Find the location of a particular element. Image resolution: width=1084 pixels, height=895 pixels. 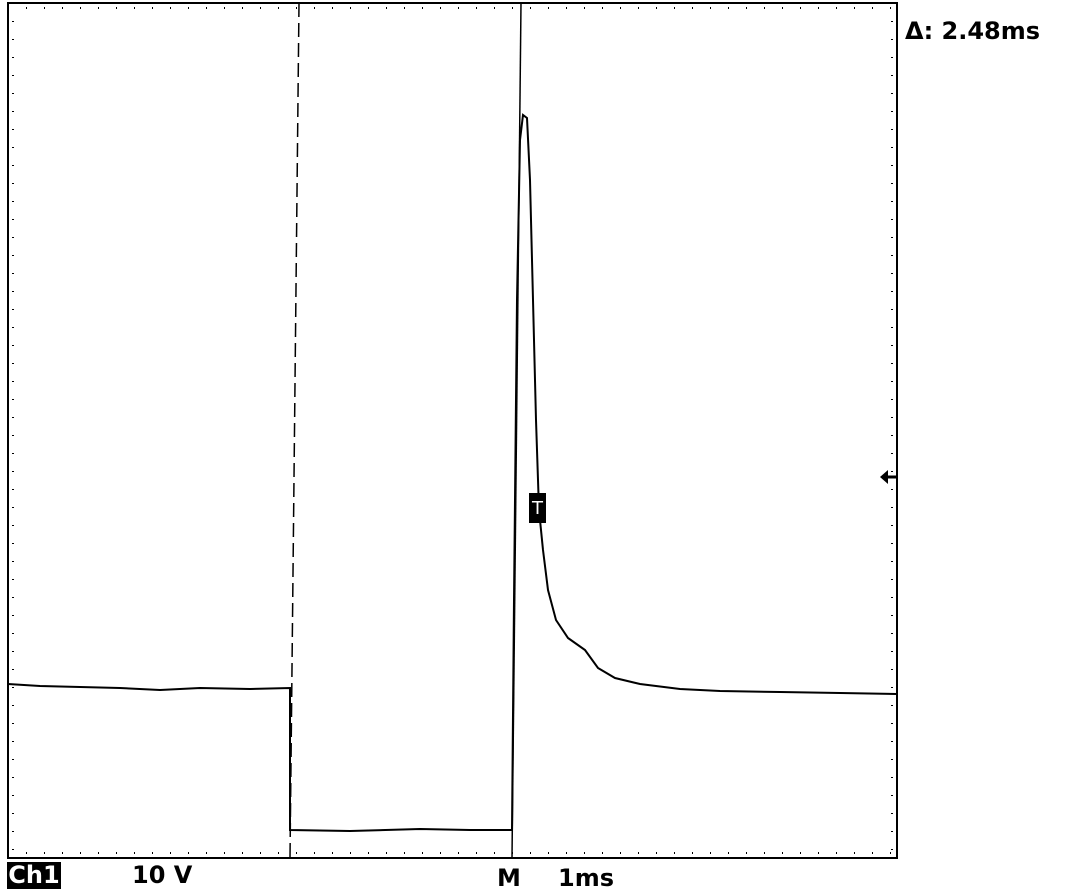

time-per-div: 1ms is located at coordinates (586, 878).